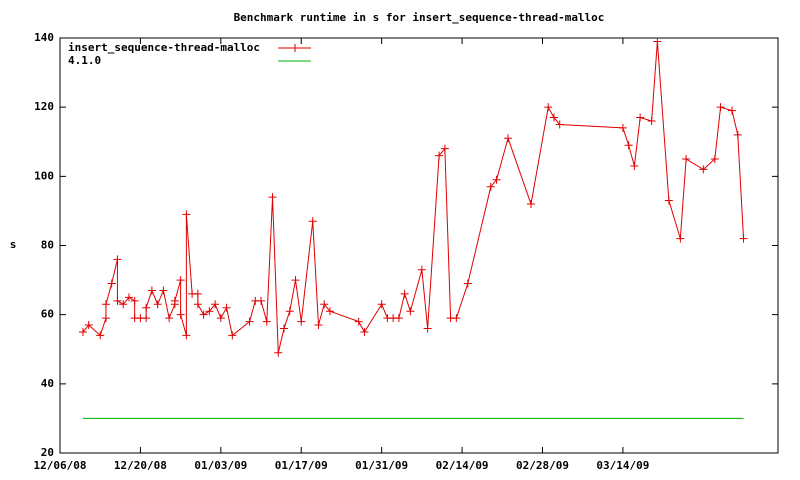 This screenshot has width=800, height=480. Describe the element at coordinates (47, 245) in the screenshot. I see `y-tick-label: 80` at that location.